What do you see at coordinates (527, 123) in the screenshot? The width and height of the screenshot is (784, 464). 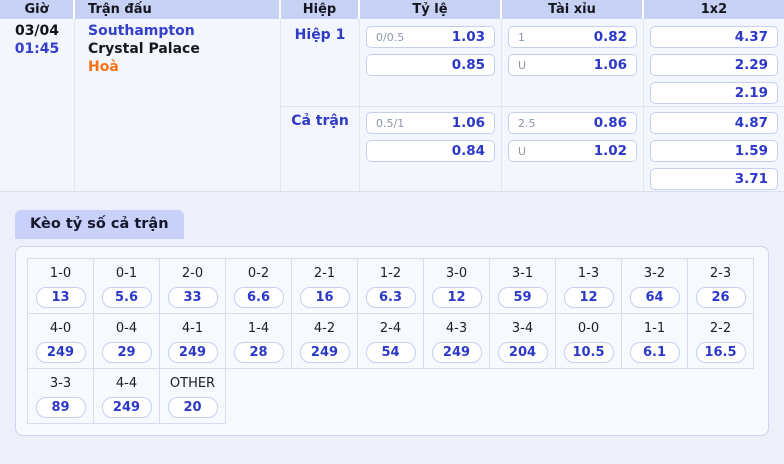 I see `total-line-label: 2.5` at bounding box center [527, 123].